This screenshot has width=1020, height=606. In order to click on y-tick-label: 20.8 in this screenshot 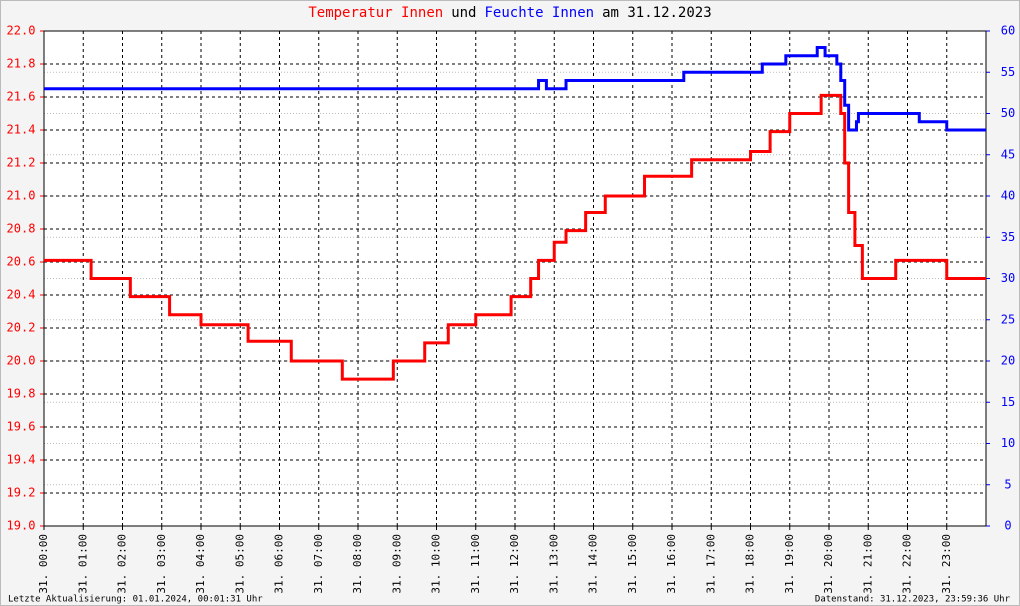, I will do `click(21, 229)`.